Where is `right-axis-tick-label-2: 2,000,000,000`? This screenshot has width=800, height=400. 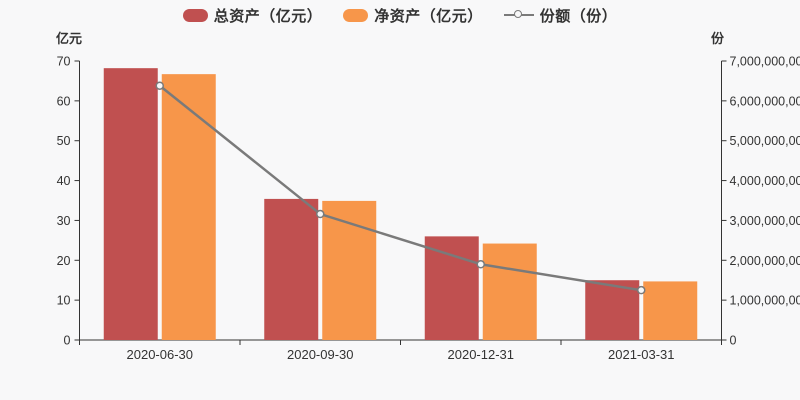 right-axis-tick-label-2: 2,000,000,000 is located at coordinates (765, 261).